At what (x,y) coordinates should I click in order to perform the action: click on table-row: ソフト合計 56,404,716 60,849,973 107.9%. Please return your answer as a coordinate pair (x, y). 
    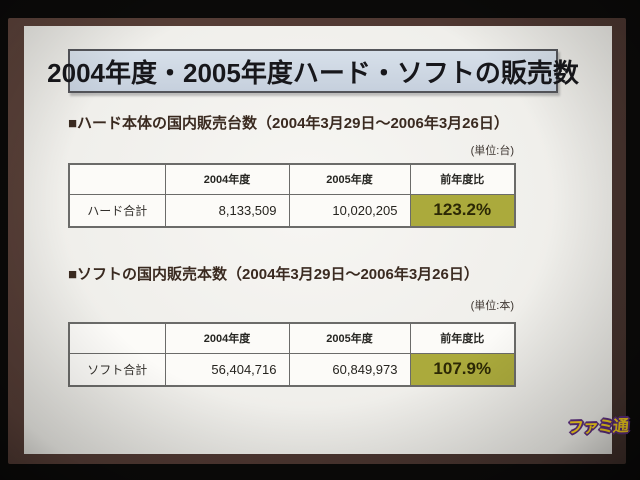
    Looking at the image, I should click on (292, 369).